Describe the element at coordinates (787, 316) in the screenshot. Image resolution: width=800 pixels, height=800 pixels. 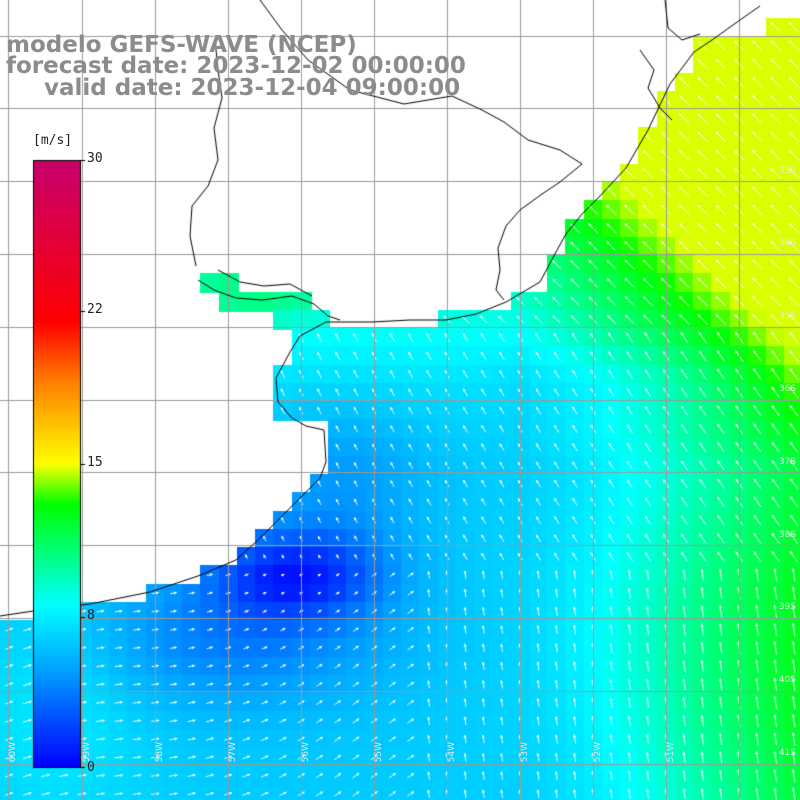
I see `lat-label: 35S` at that location.